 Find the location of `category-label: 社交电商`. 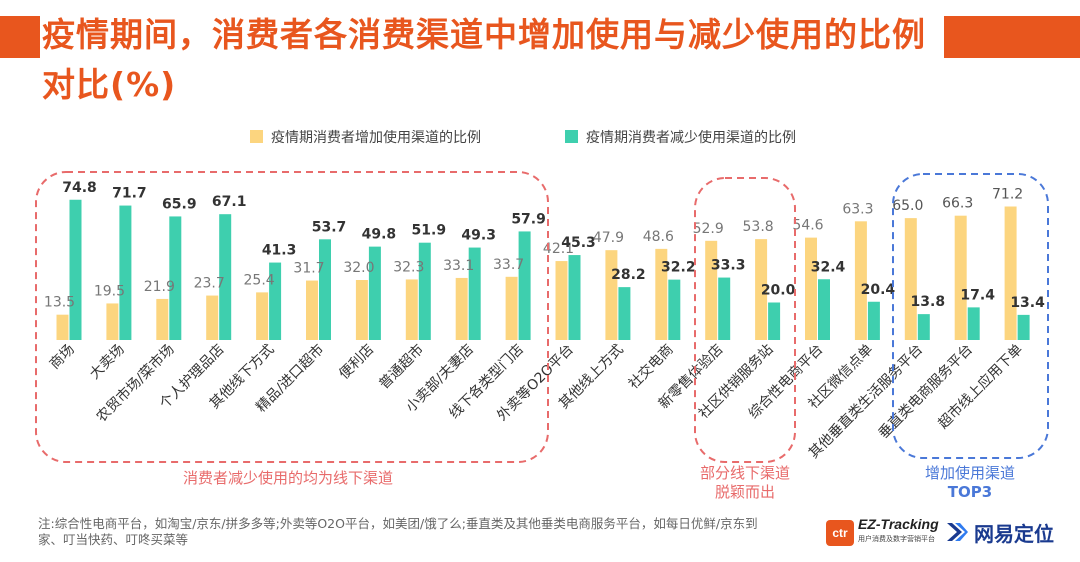

category-label: 社交电商 is located at coordinates (651, 367).